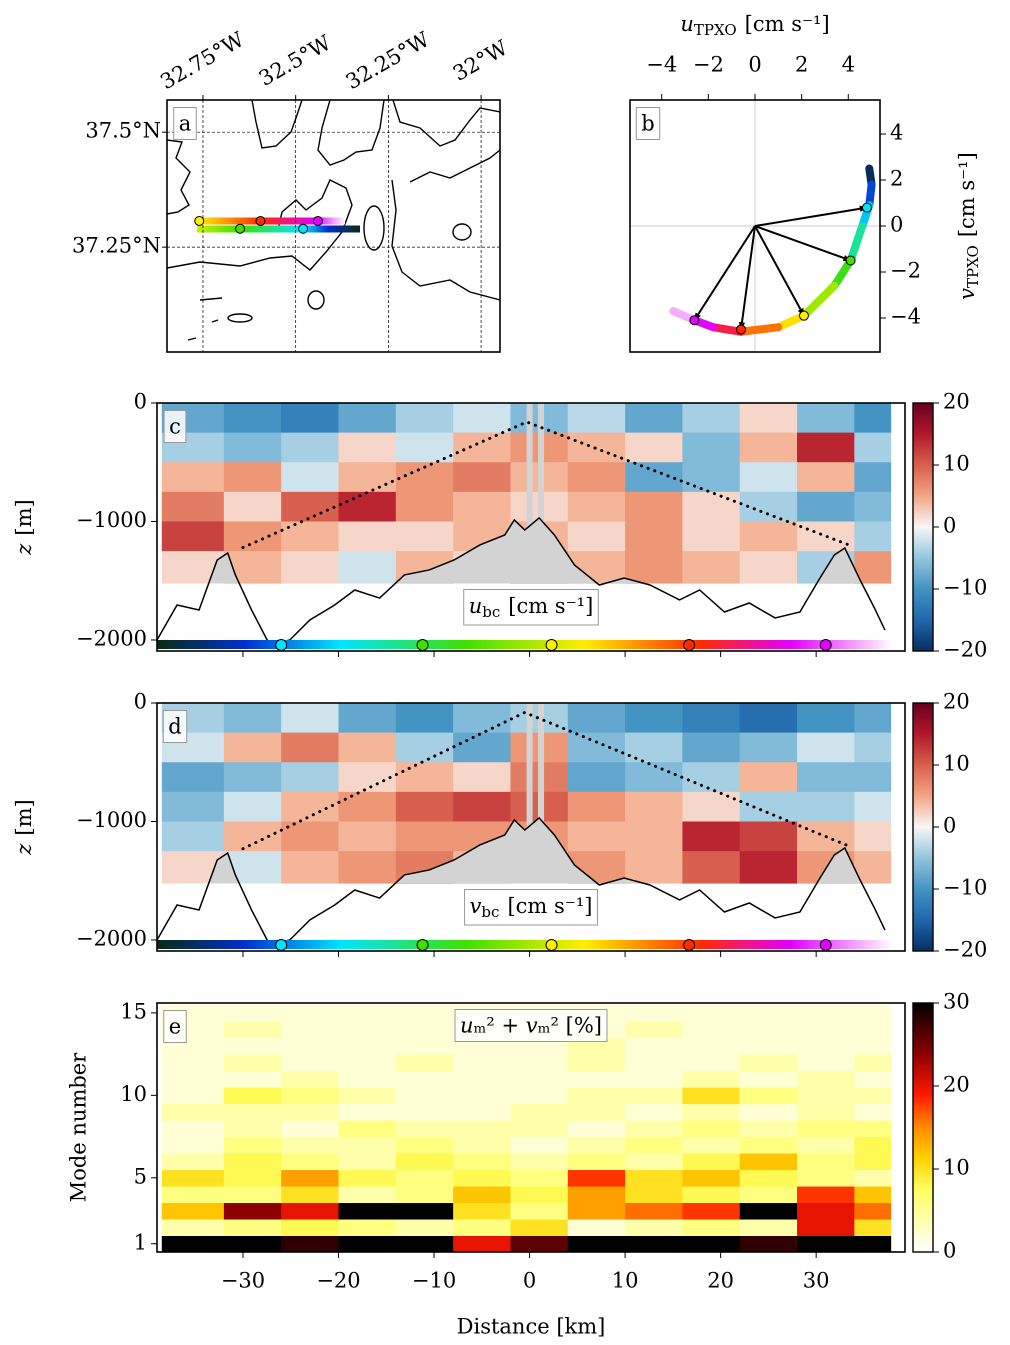 The width and height of the screenshot is (1010, 1345). I want to click on panel-label: d, so click(174, 727).